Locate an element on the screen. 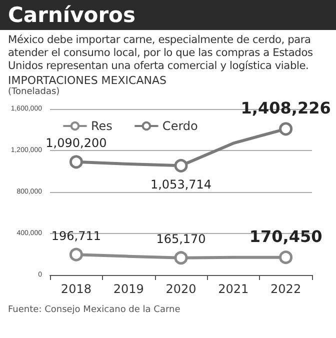  legend-label: Cerdo is located at coordinates (180, 126).